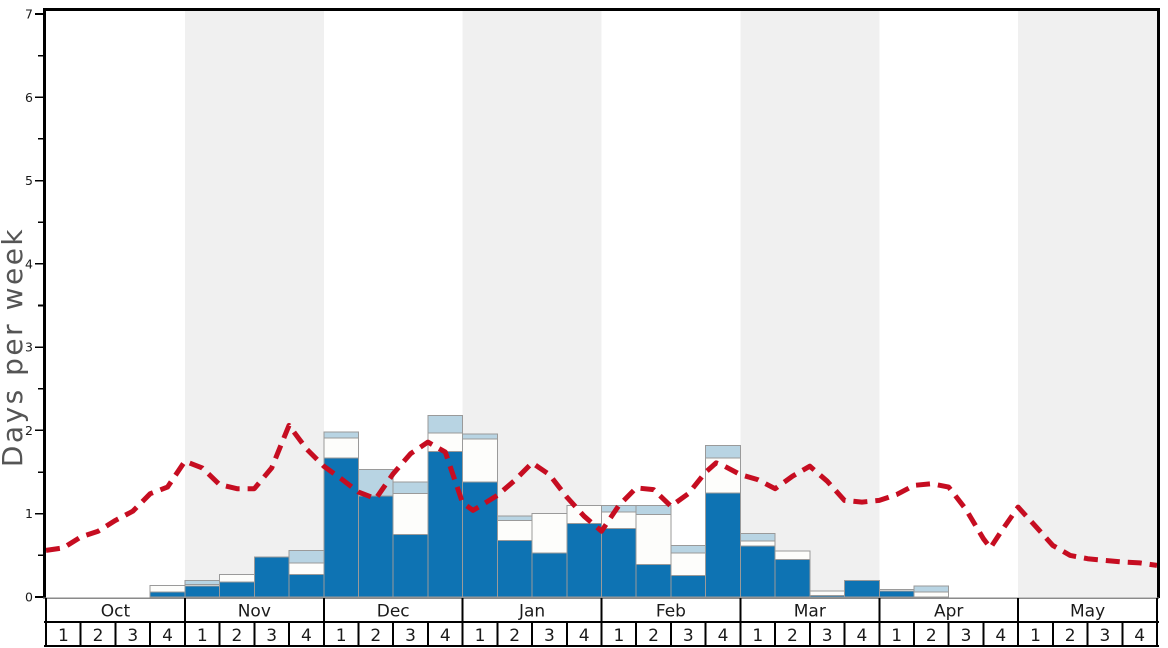  I want to click on month-label: Jan, so click(531, 612).